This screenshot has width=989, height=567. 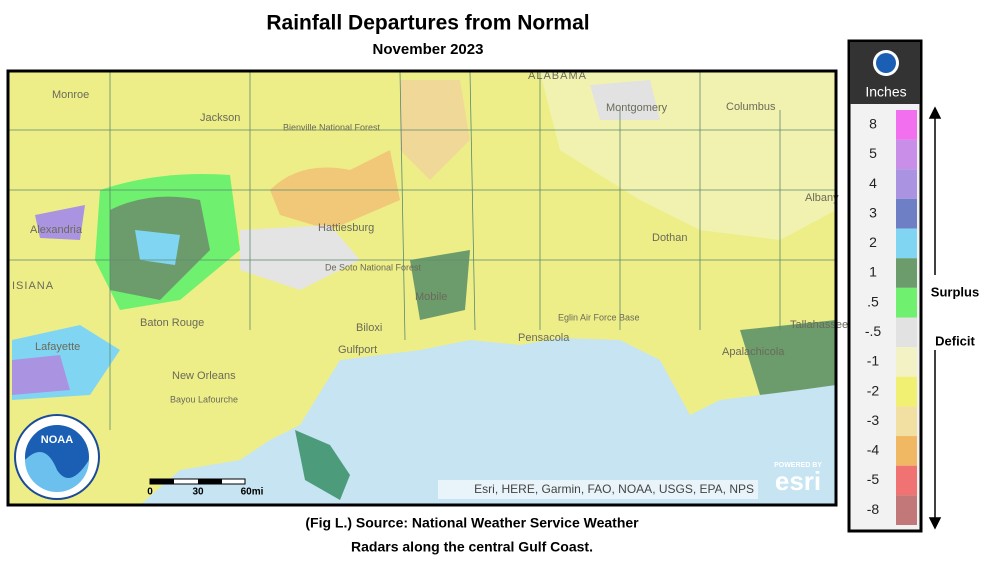 I want to click on legend-arrows, so click(x=935, y=318).